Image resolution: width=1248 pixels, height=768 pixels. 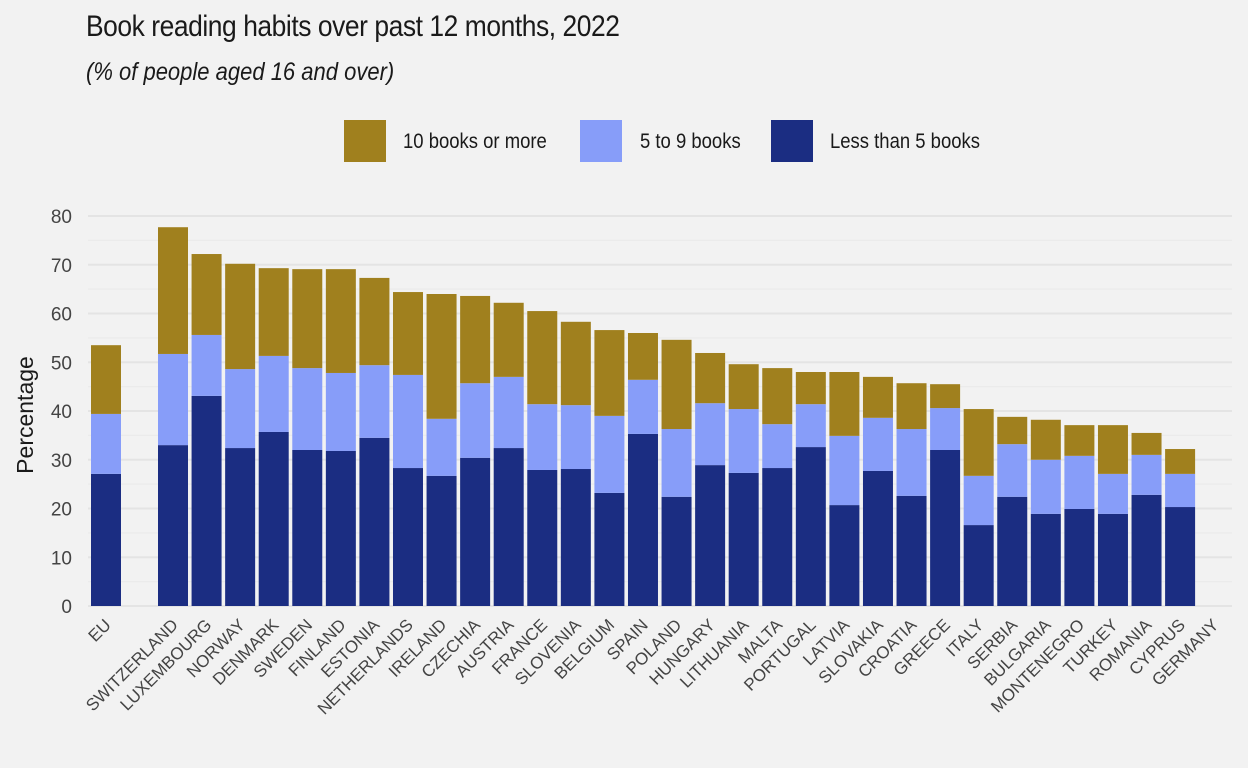 What do you see at coordinates (777, 537) in the screenshot?
I see `bar-malta-less-than-5-books` at bounding box center [777, 537].